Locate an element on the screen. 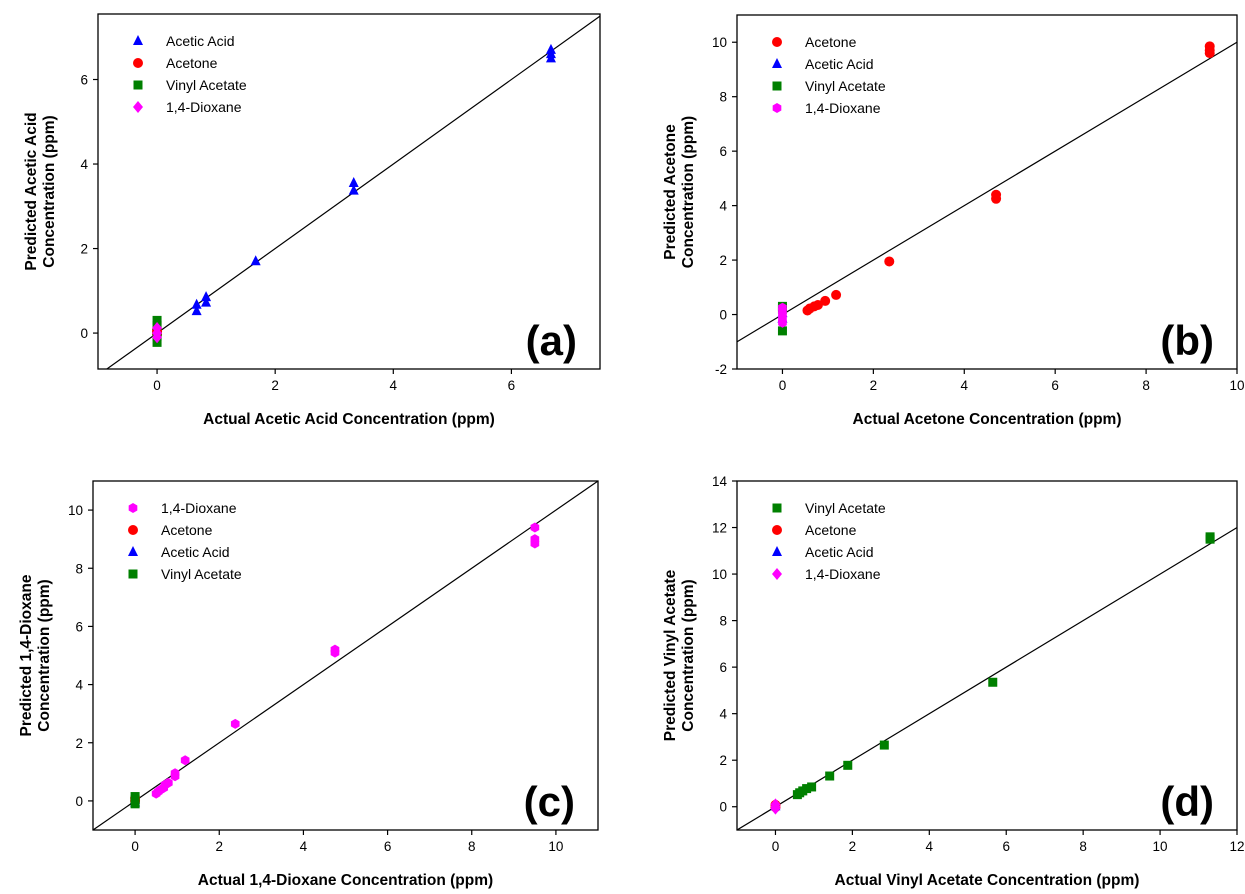 This screenshot has height=894, width=1245. y-tick-label: -2 is located at coordinates (721, 369).